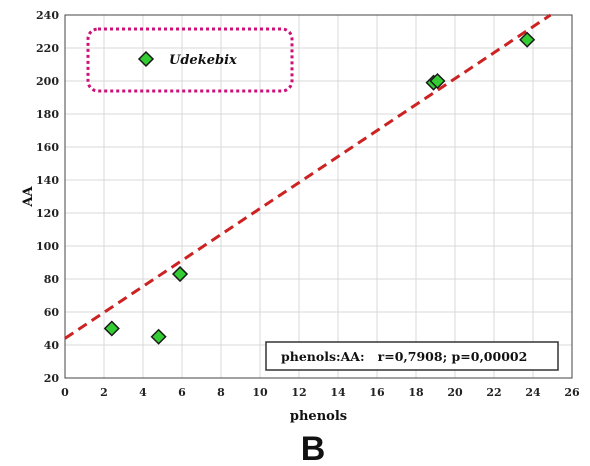 This screenshot has height=466, width=590. I want to click on y-tick-label: 140, so click(47, 180).